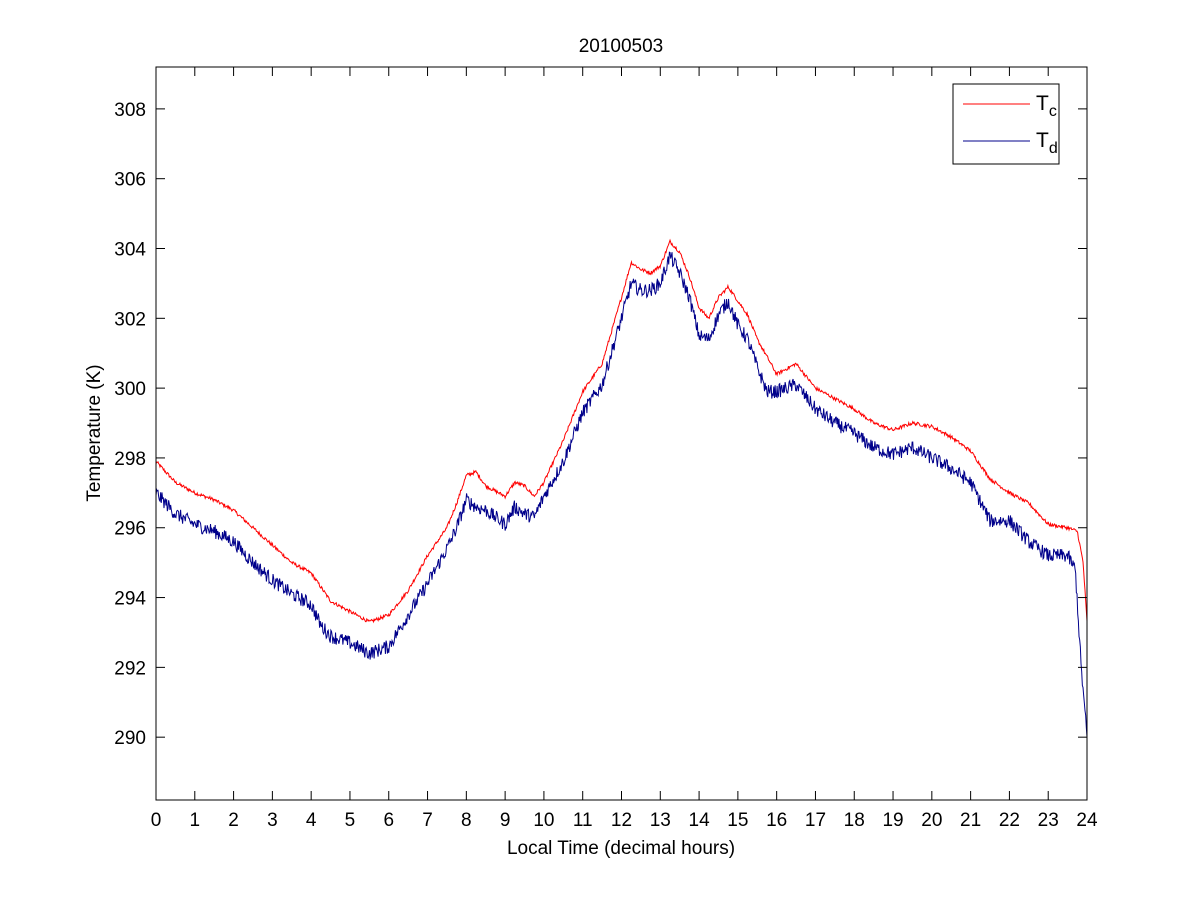 This screenshot has width=1201, height=900. Describe the element at coordinates (1046, 106) in the screenshot. I see `legend-entry-tc: Tc` at that location.